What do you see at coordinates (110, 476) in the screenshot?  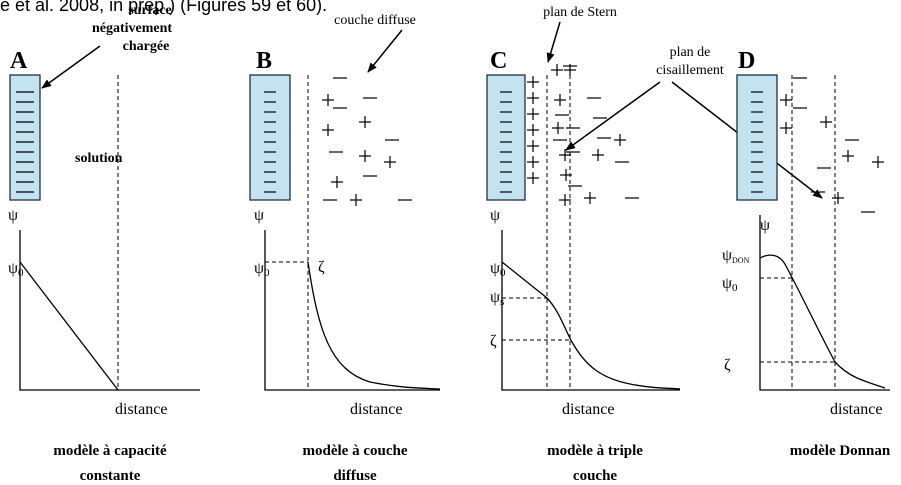 I see `caption: constante` at bounding box center [110, 476].